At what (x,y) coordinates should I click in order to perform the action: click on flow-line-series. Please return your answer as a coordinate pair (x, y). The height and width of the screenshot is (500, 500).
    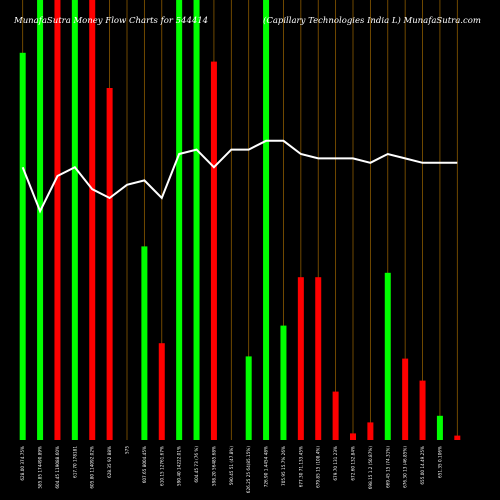
    Looking at the image, I should click on (239, 176).